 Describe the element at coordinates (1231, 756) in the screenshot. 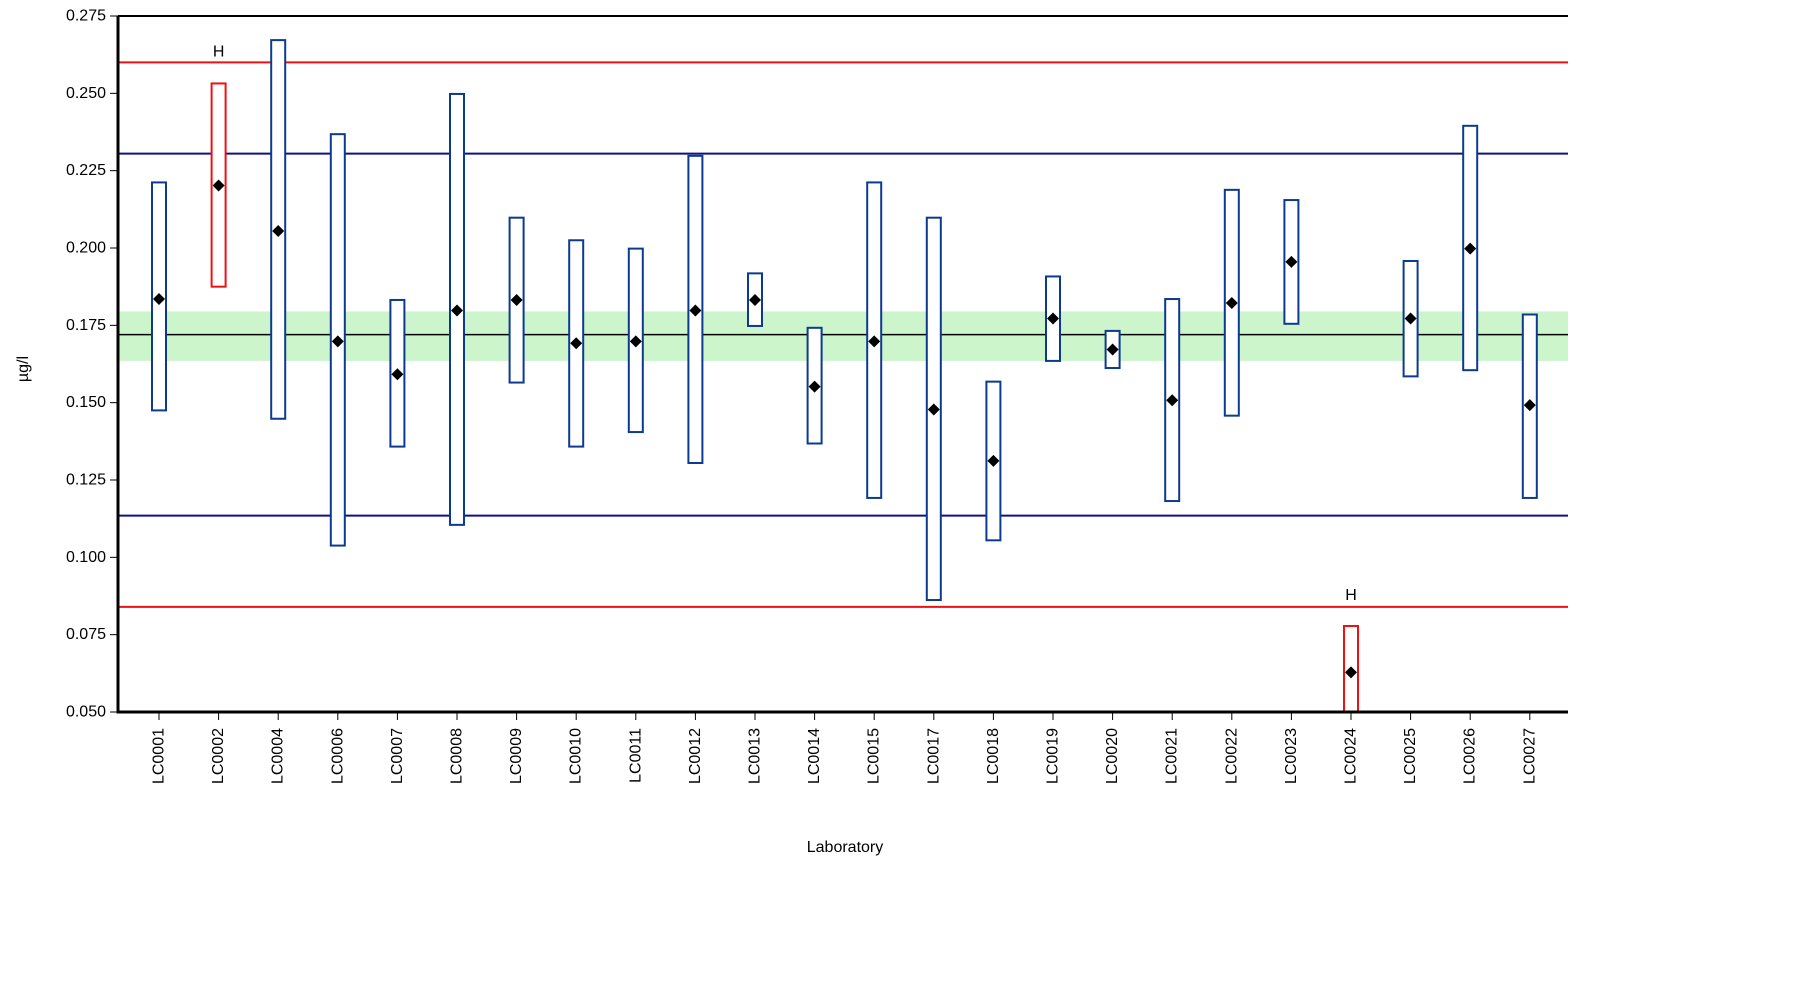

I see `x-tick-label-lc0022: LC0022` at that location.